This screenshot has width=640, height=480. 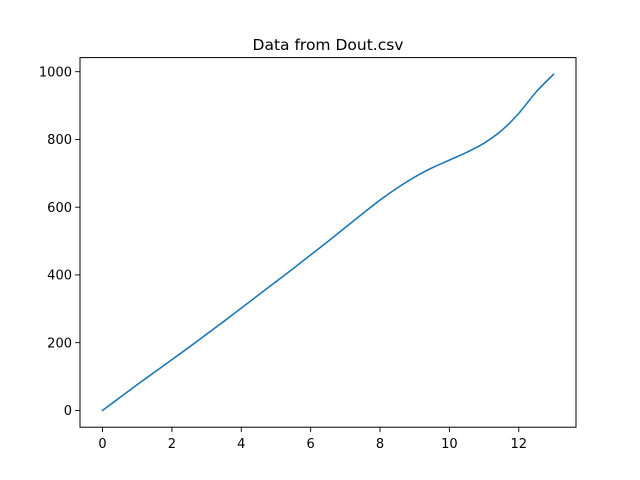 What do you see at coordinates (59, 140) in the screenshot?
I see `y-tick-label: 800` at bounding box center [59, 140].